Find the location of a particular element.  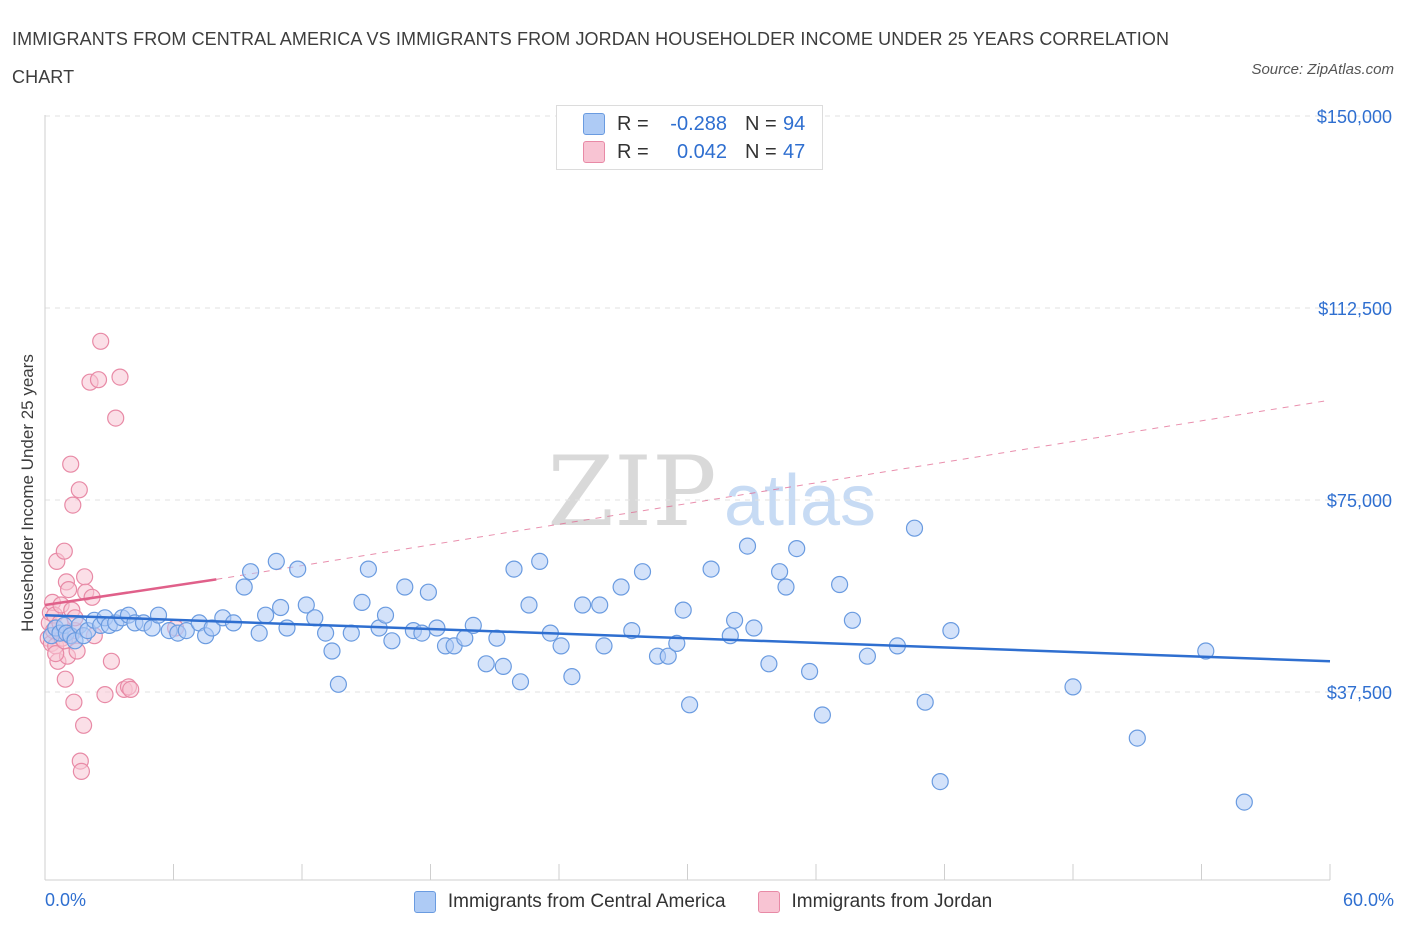

stats-legend: R = -0.288 N = 94 R = 0.042 N = 47 is located at coordinates (689, 137).